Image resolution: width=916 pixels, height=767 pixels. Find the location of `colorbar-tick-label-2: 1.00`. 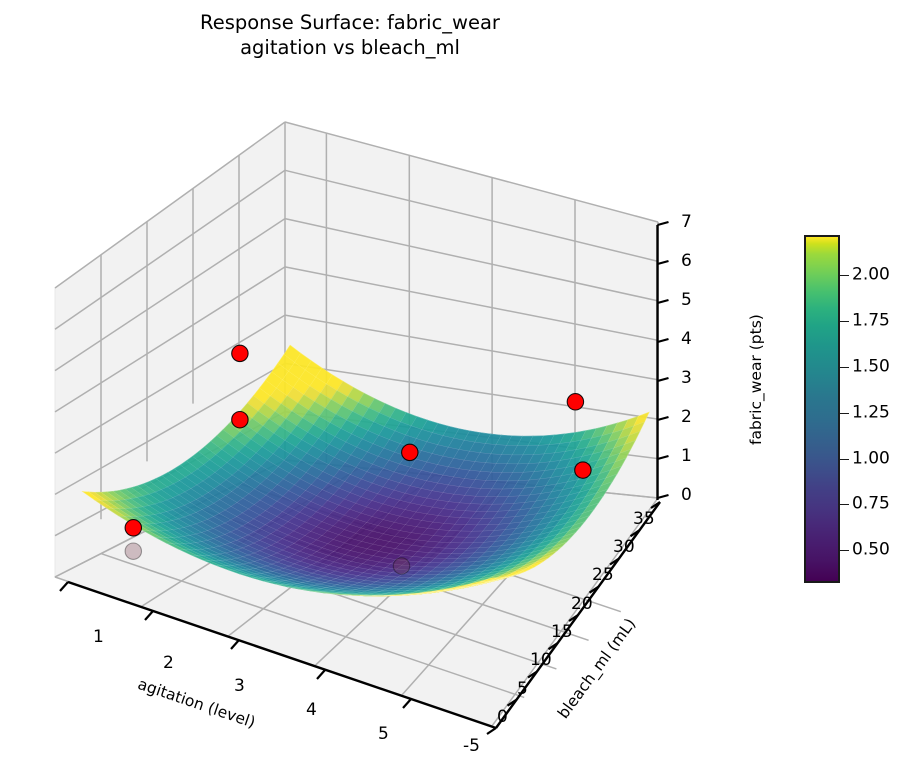

colorbar-tick-label-2: 1.00 is located at coordinates (871, 458).